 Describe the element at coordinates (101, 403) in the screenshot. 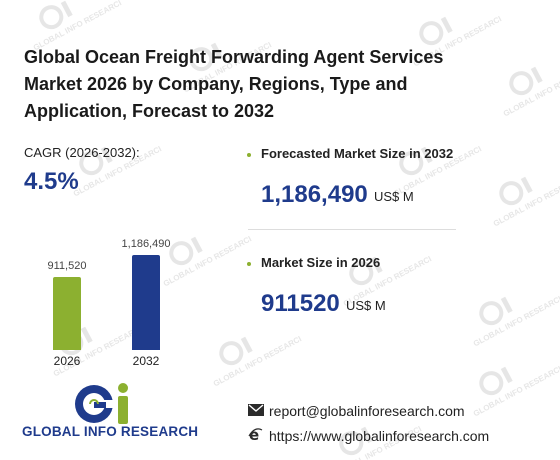

I see `logo-mark-icon` at that location.